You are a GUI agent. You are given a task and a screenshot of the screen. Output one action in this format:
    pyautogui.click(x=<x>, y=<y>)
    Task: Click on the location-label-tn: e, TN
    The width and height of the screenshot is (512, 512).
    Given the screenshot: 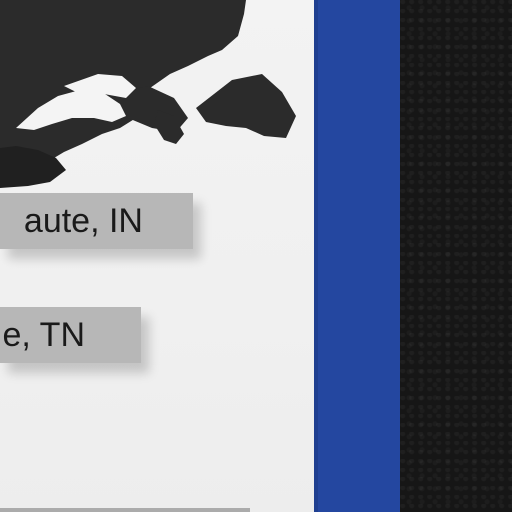 What is the action you would take?
    pyautogui.click(x=70, y=335)
    